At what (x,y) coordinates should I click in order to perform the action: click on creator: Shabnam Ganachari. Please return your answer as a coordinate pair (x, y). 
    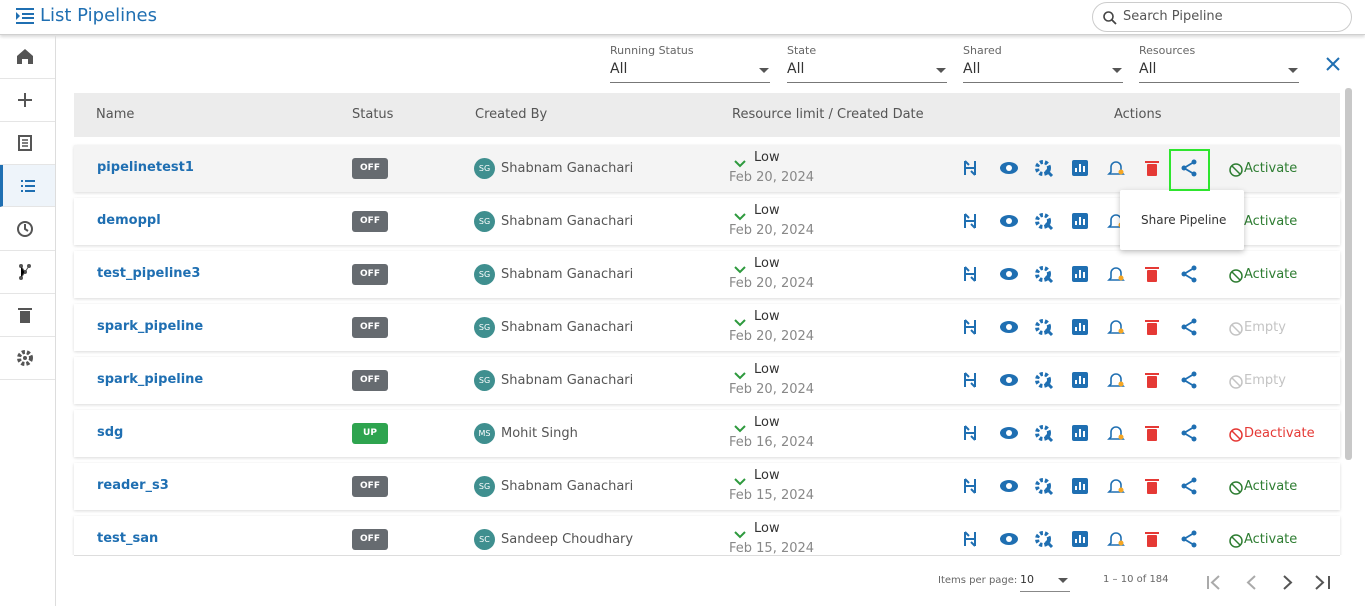
    Looking at the image, I should click on (567, 168).